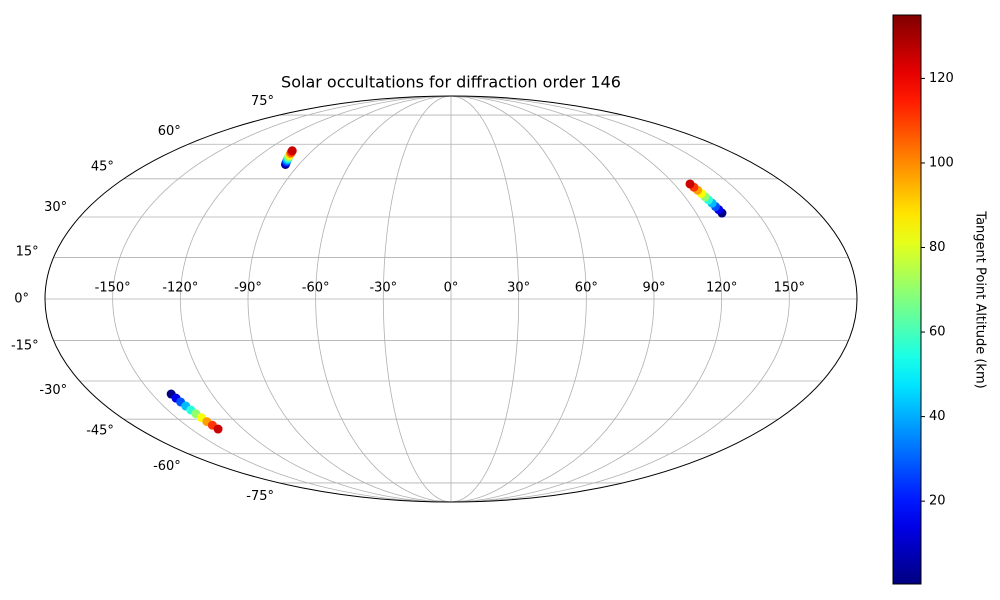 The image size is (1000, 600). What do you see at coordinates (169, 131) in the screenshot?
I see `y-tick-label: 60°` at bounding box center [169, 131].